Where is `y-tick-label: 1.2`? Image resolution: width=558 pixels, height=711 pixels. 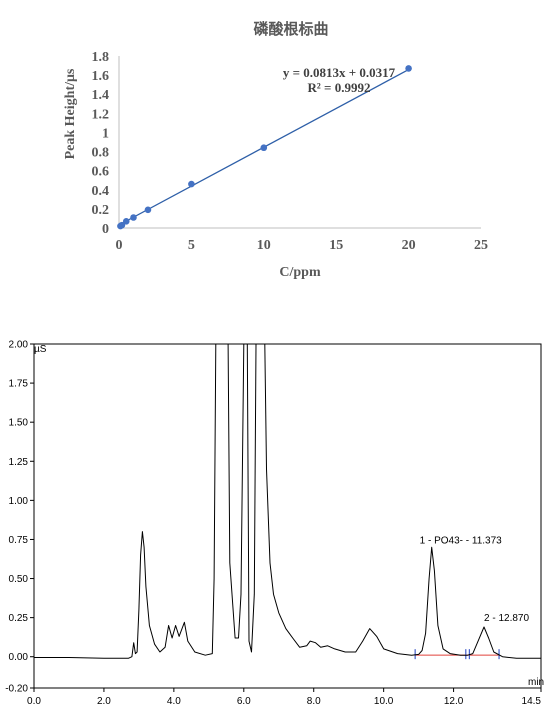
y-tick-label: 1.2 is located at coordinates (101, 114).